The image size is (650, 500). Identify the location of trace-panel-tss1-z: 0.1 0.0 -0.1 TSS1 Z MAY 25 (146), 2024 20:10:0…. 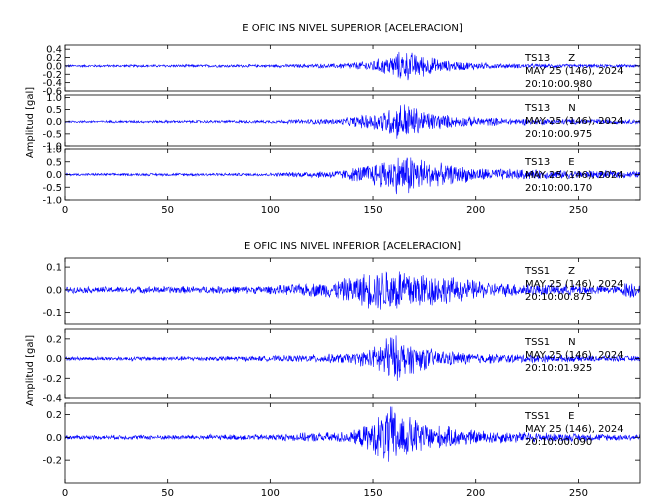
(341, 291).